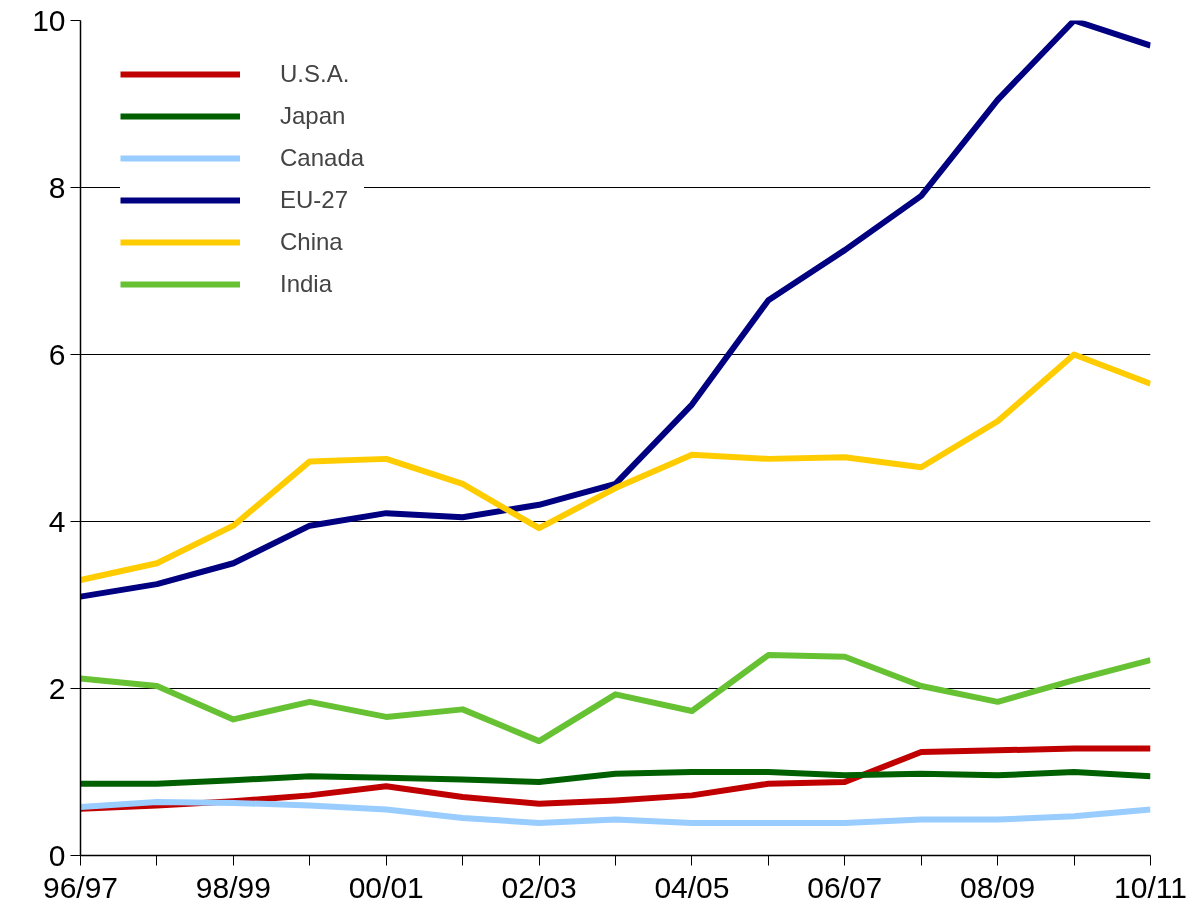  I want to click on legend-label: EU-27, so click(314, 200).